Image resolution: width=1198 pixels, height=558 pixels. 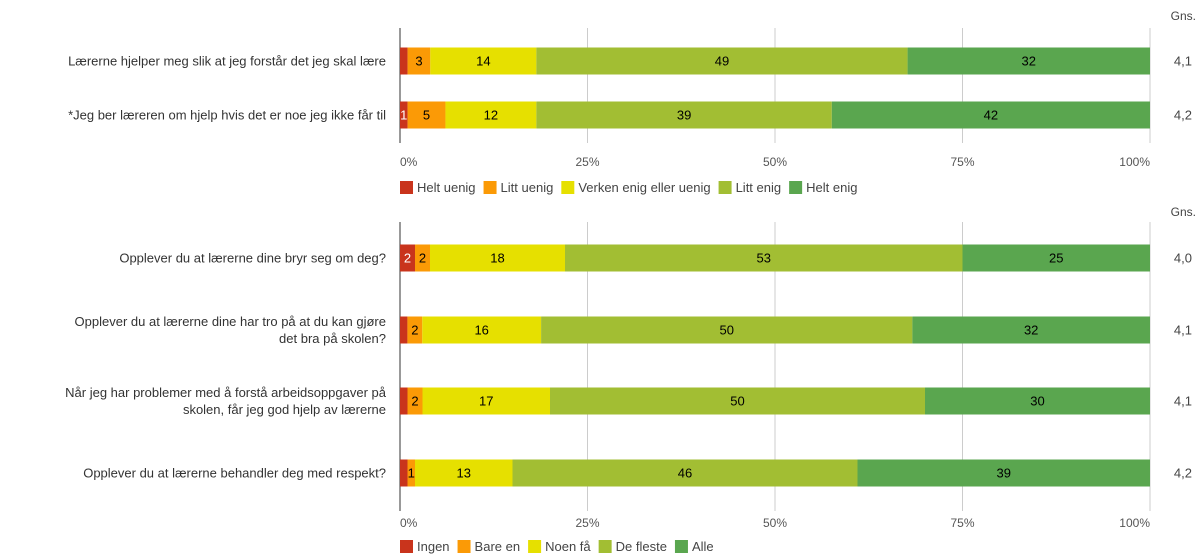 What do you see at coordinates (749, 187) in the screenshot?
I see `legend-item: Litt enig` at bounding box center [749, 187].